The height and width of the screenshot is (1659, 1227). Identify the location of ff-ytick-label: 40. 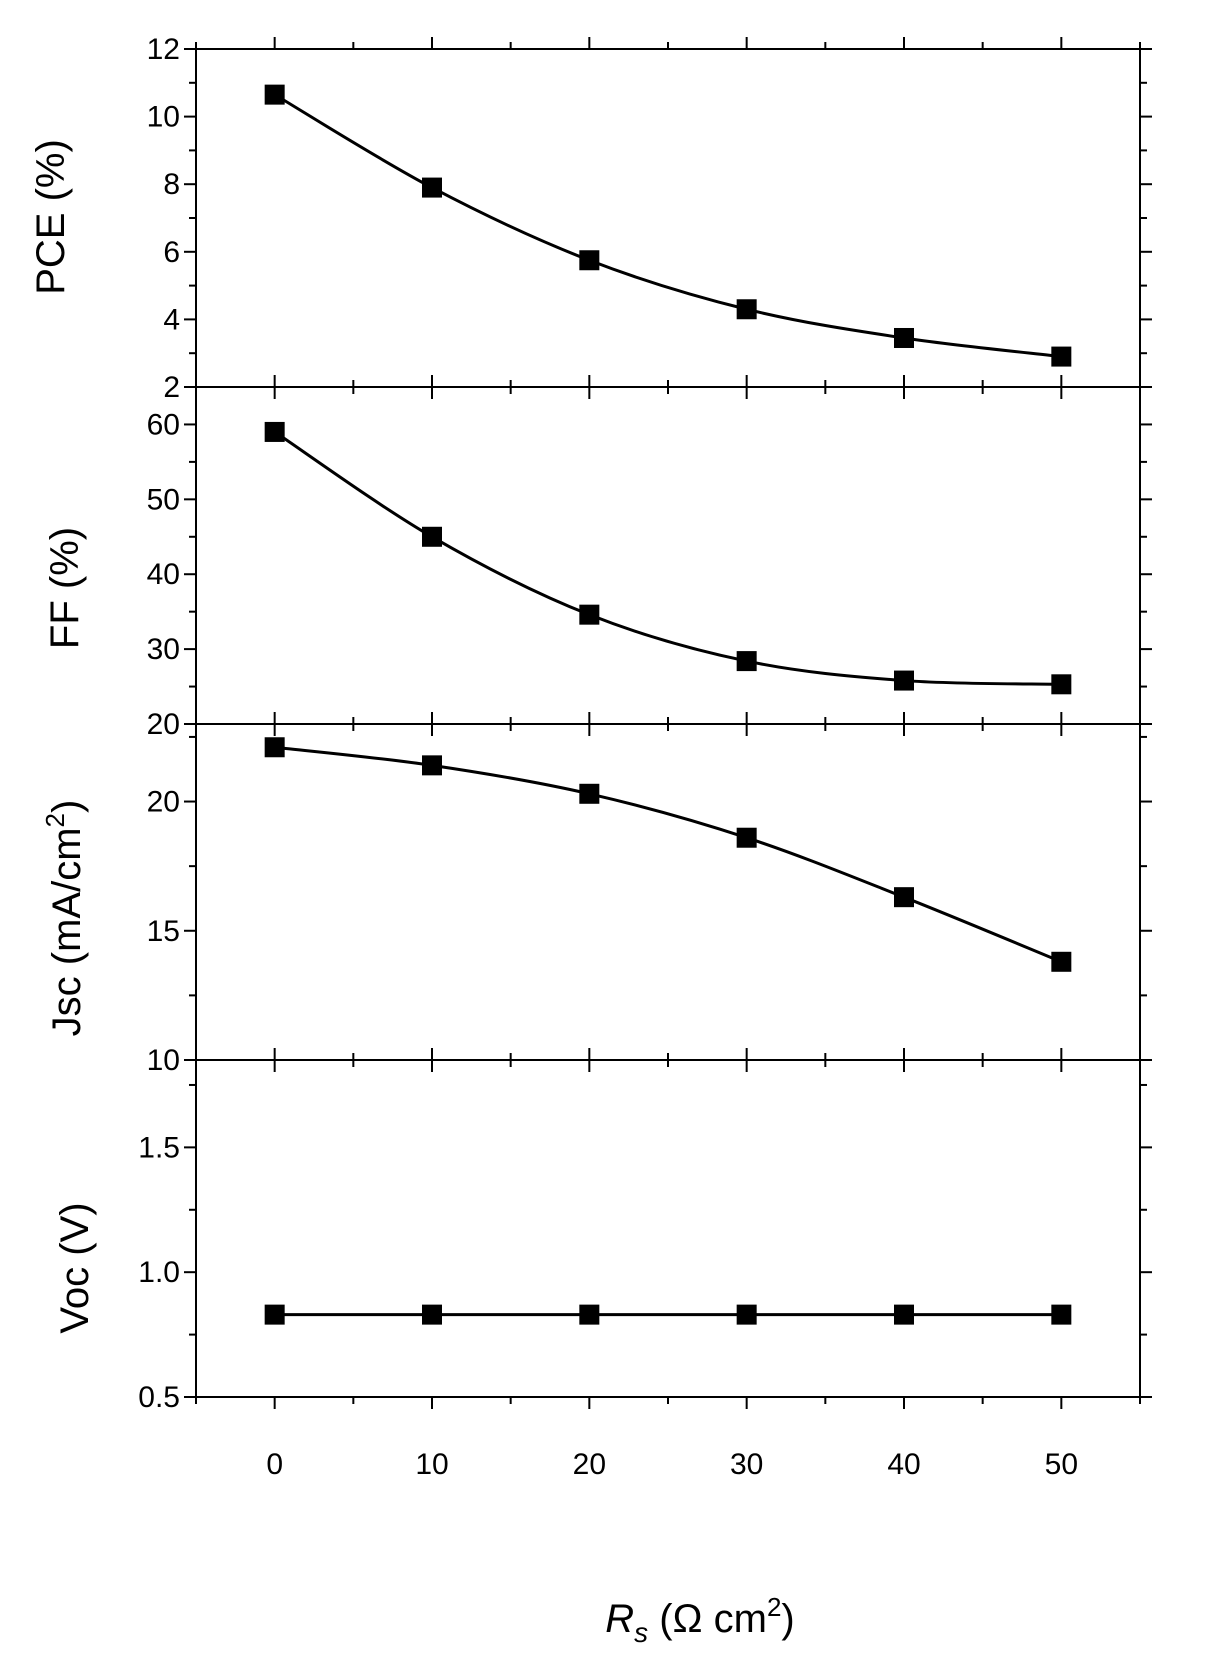
(163, 574).